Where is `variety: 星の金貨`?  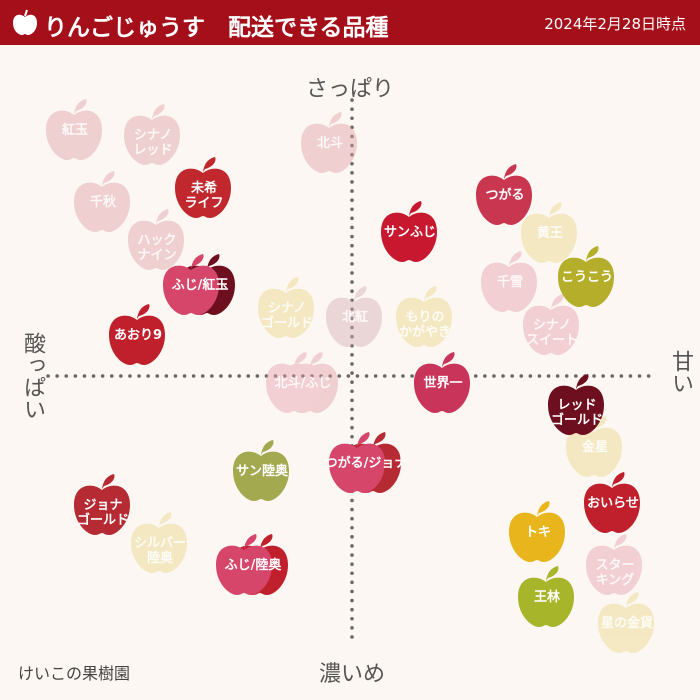 variety: 星の金貨 is located at coordinates (627, 623).